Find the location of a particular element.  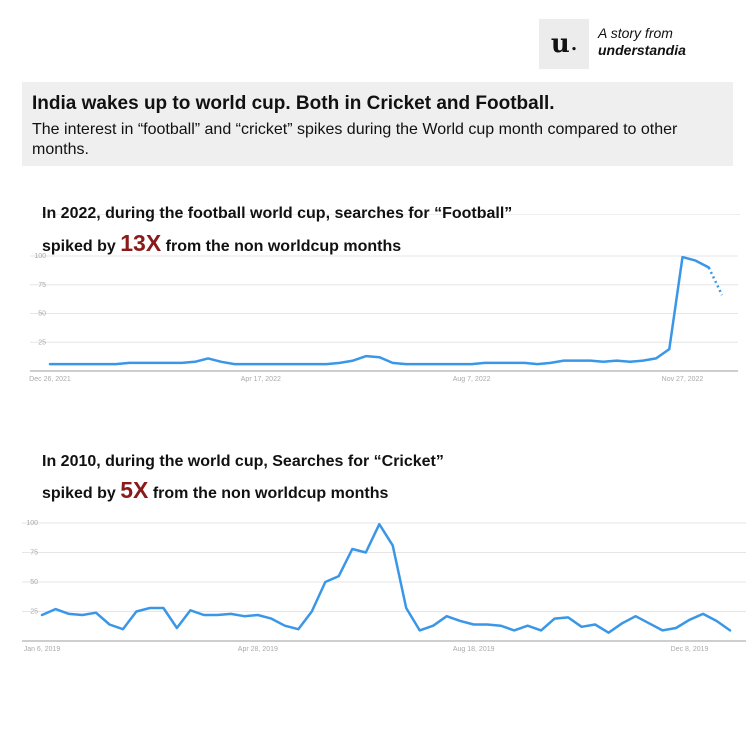

chart1-multiplier: 13X is located at coordinates (141, 243).